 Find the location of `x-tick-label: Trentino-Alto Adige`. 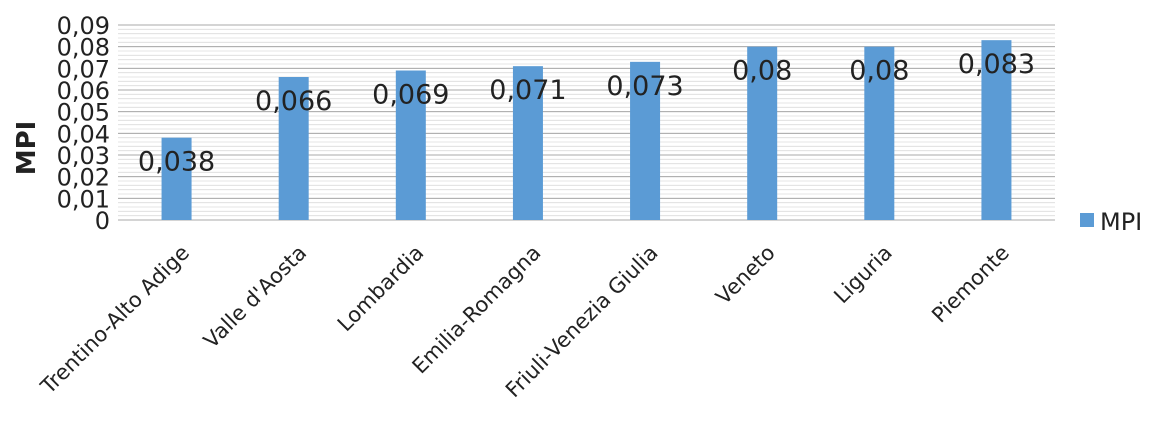

x-tick-label: Trentino-Alto Adige is located at coordinates (115, 320).